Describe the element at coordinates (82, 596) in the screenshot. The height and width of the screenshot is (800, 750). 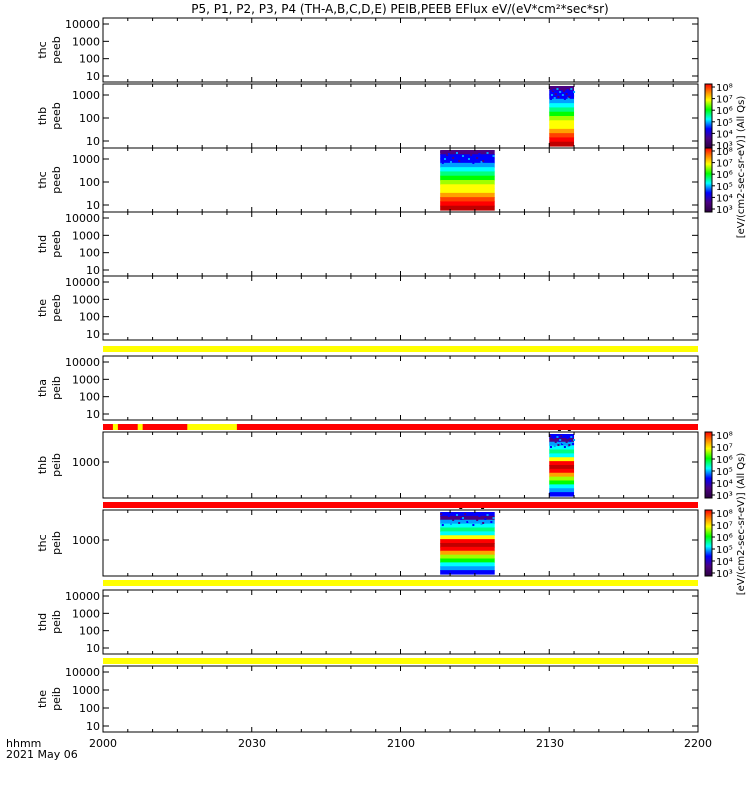
I see `y-tick-label: 10000` at that location.